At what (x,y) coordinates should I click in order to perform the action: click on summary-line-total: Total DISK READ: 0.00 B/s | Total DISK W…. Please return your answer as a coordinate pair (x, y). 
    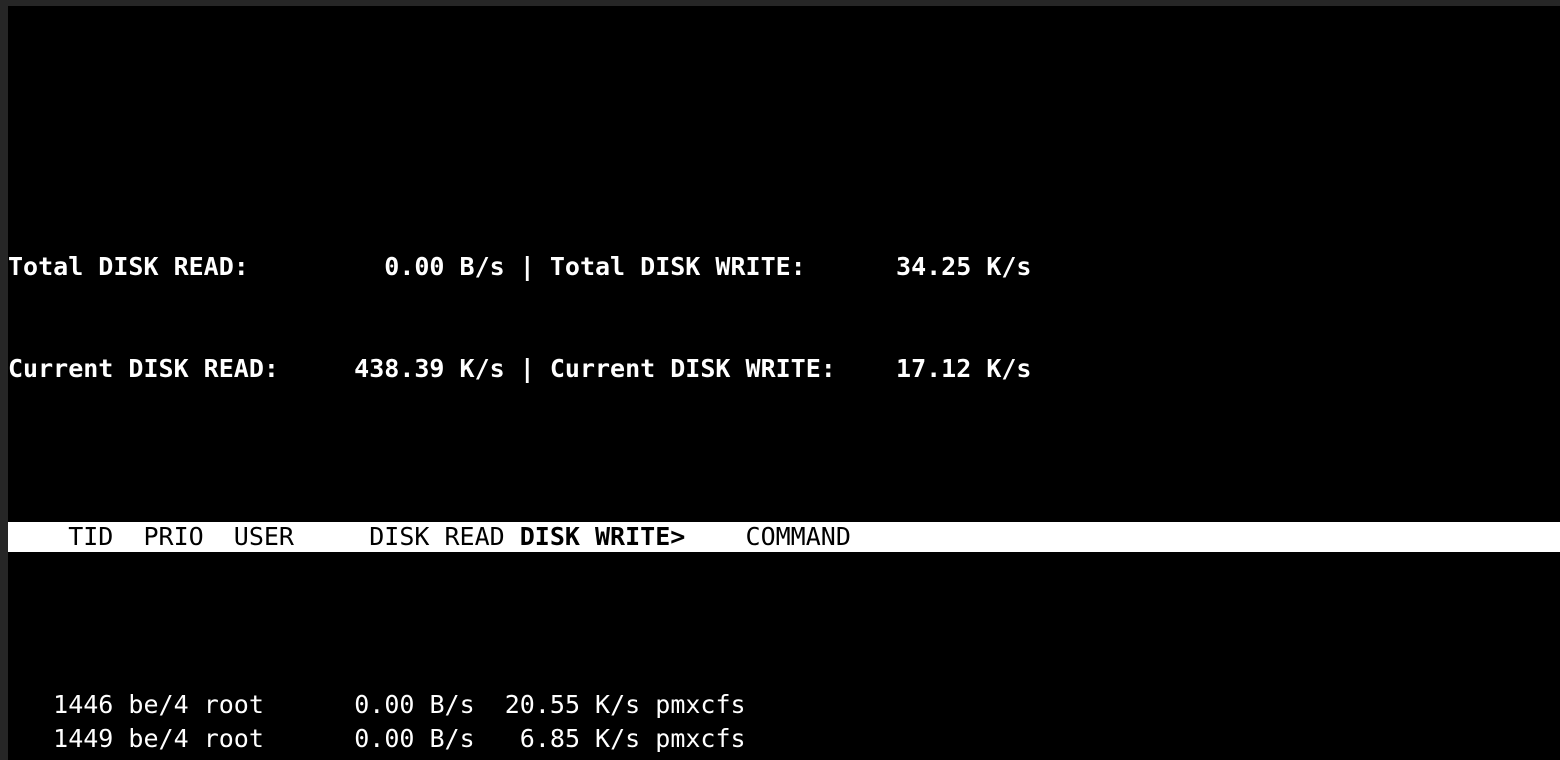
    Looking at the image, I should click on (784, 267).